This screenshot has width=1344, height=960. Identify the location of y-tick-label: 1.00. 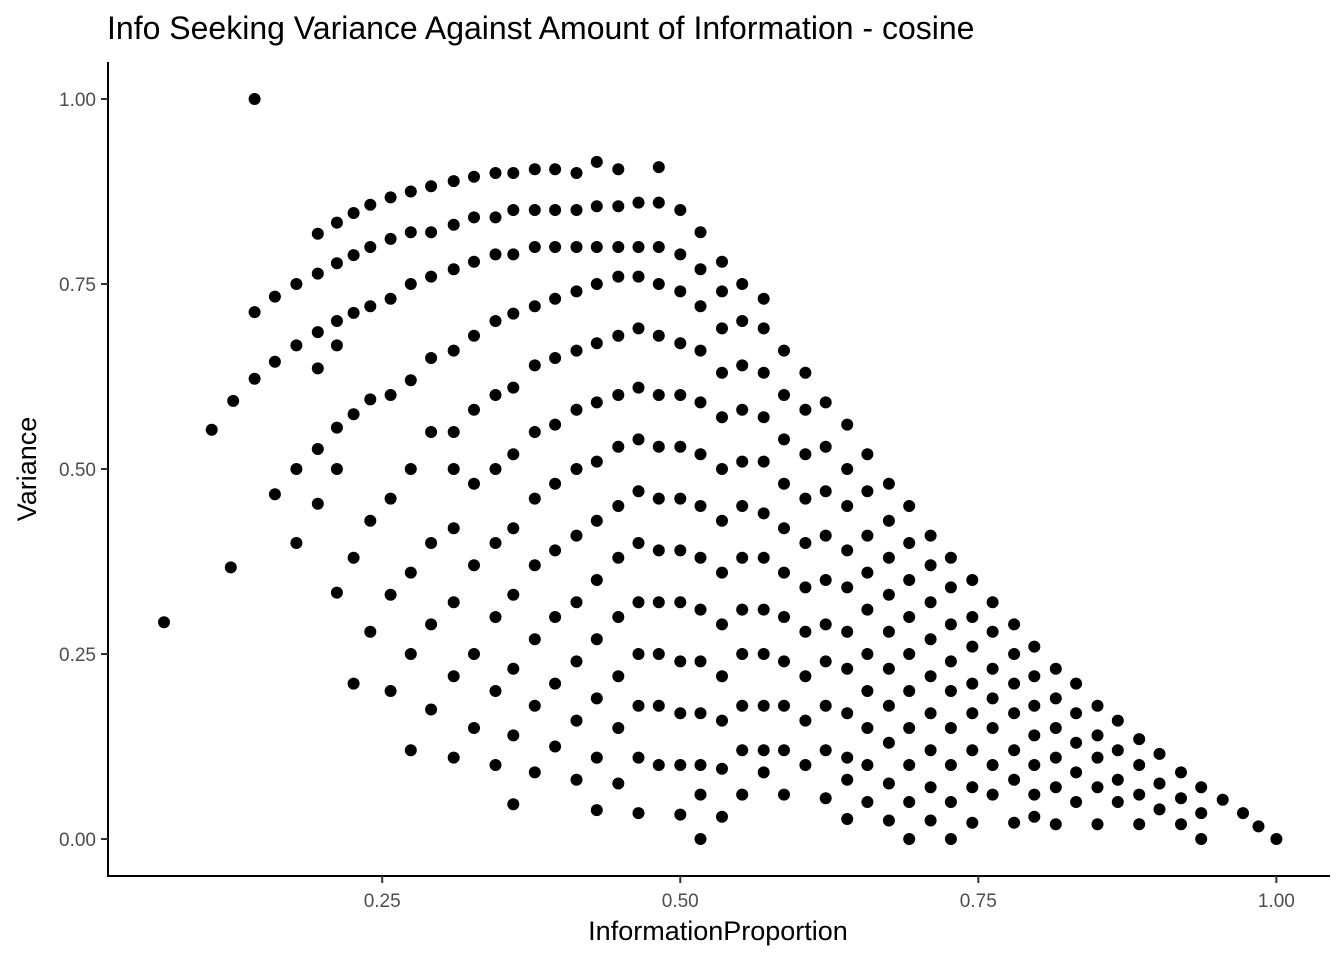
(77, 100).